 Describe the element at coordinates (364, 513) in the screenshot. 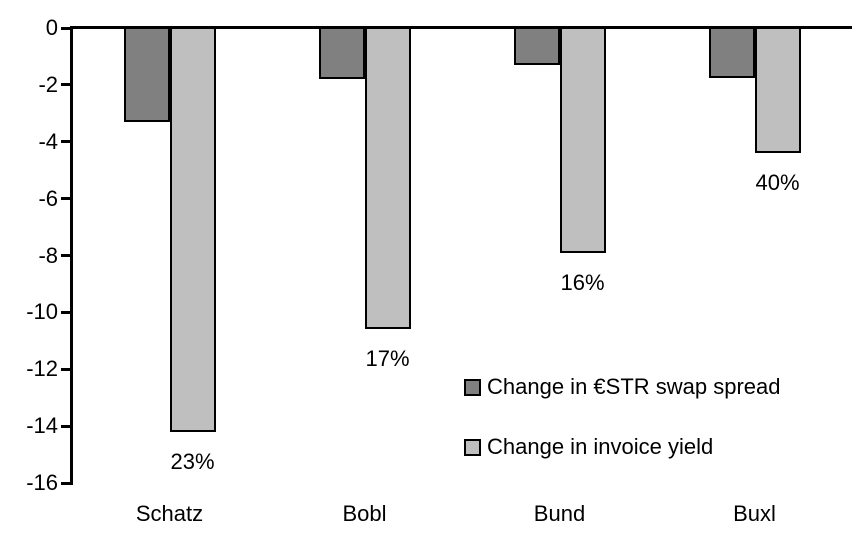

I see `x-tick-label-bobl: Bobl` at that location.